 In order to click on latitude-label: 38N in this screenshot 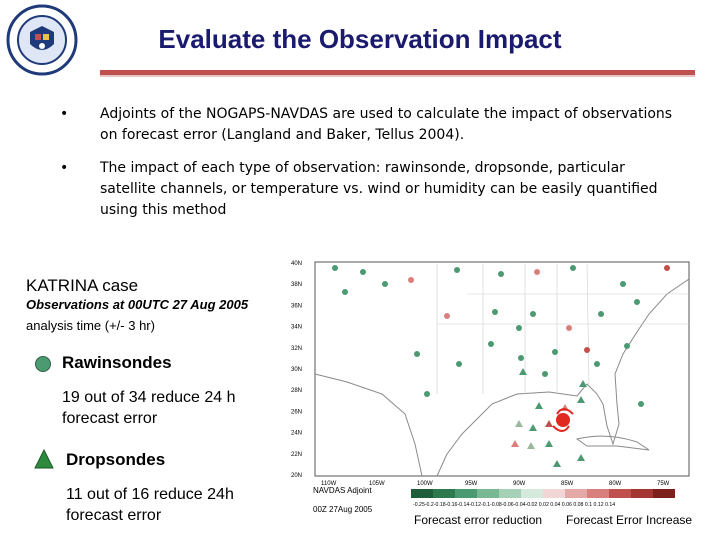, I will do `click(296, 285)`.